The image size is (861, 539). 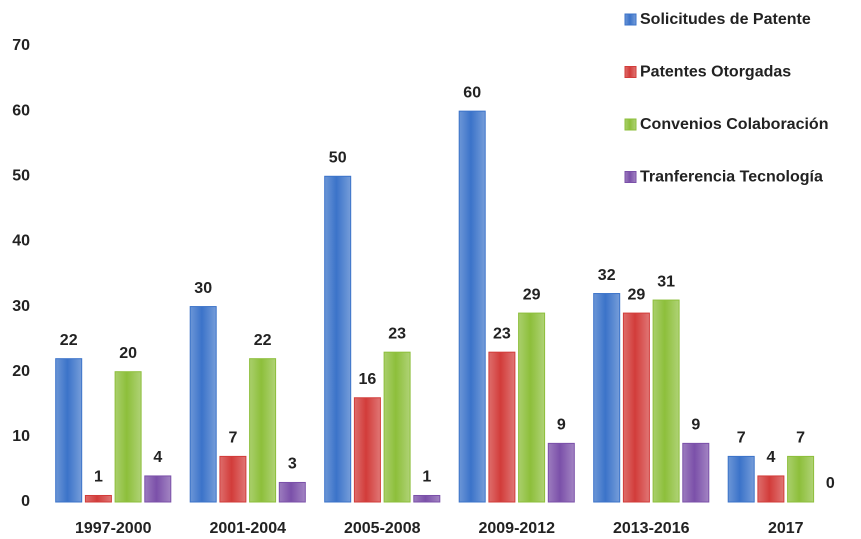 I want to click on y-tick-label: 60, so click(x=21, y=110).